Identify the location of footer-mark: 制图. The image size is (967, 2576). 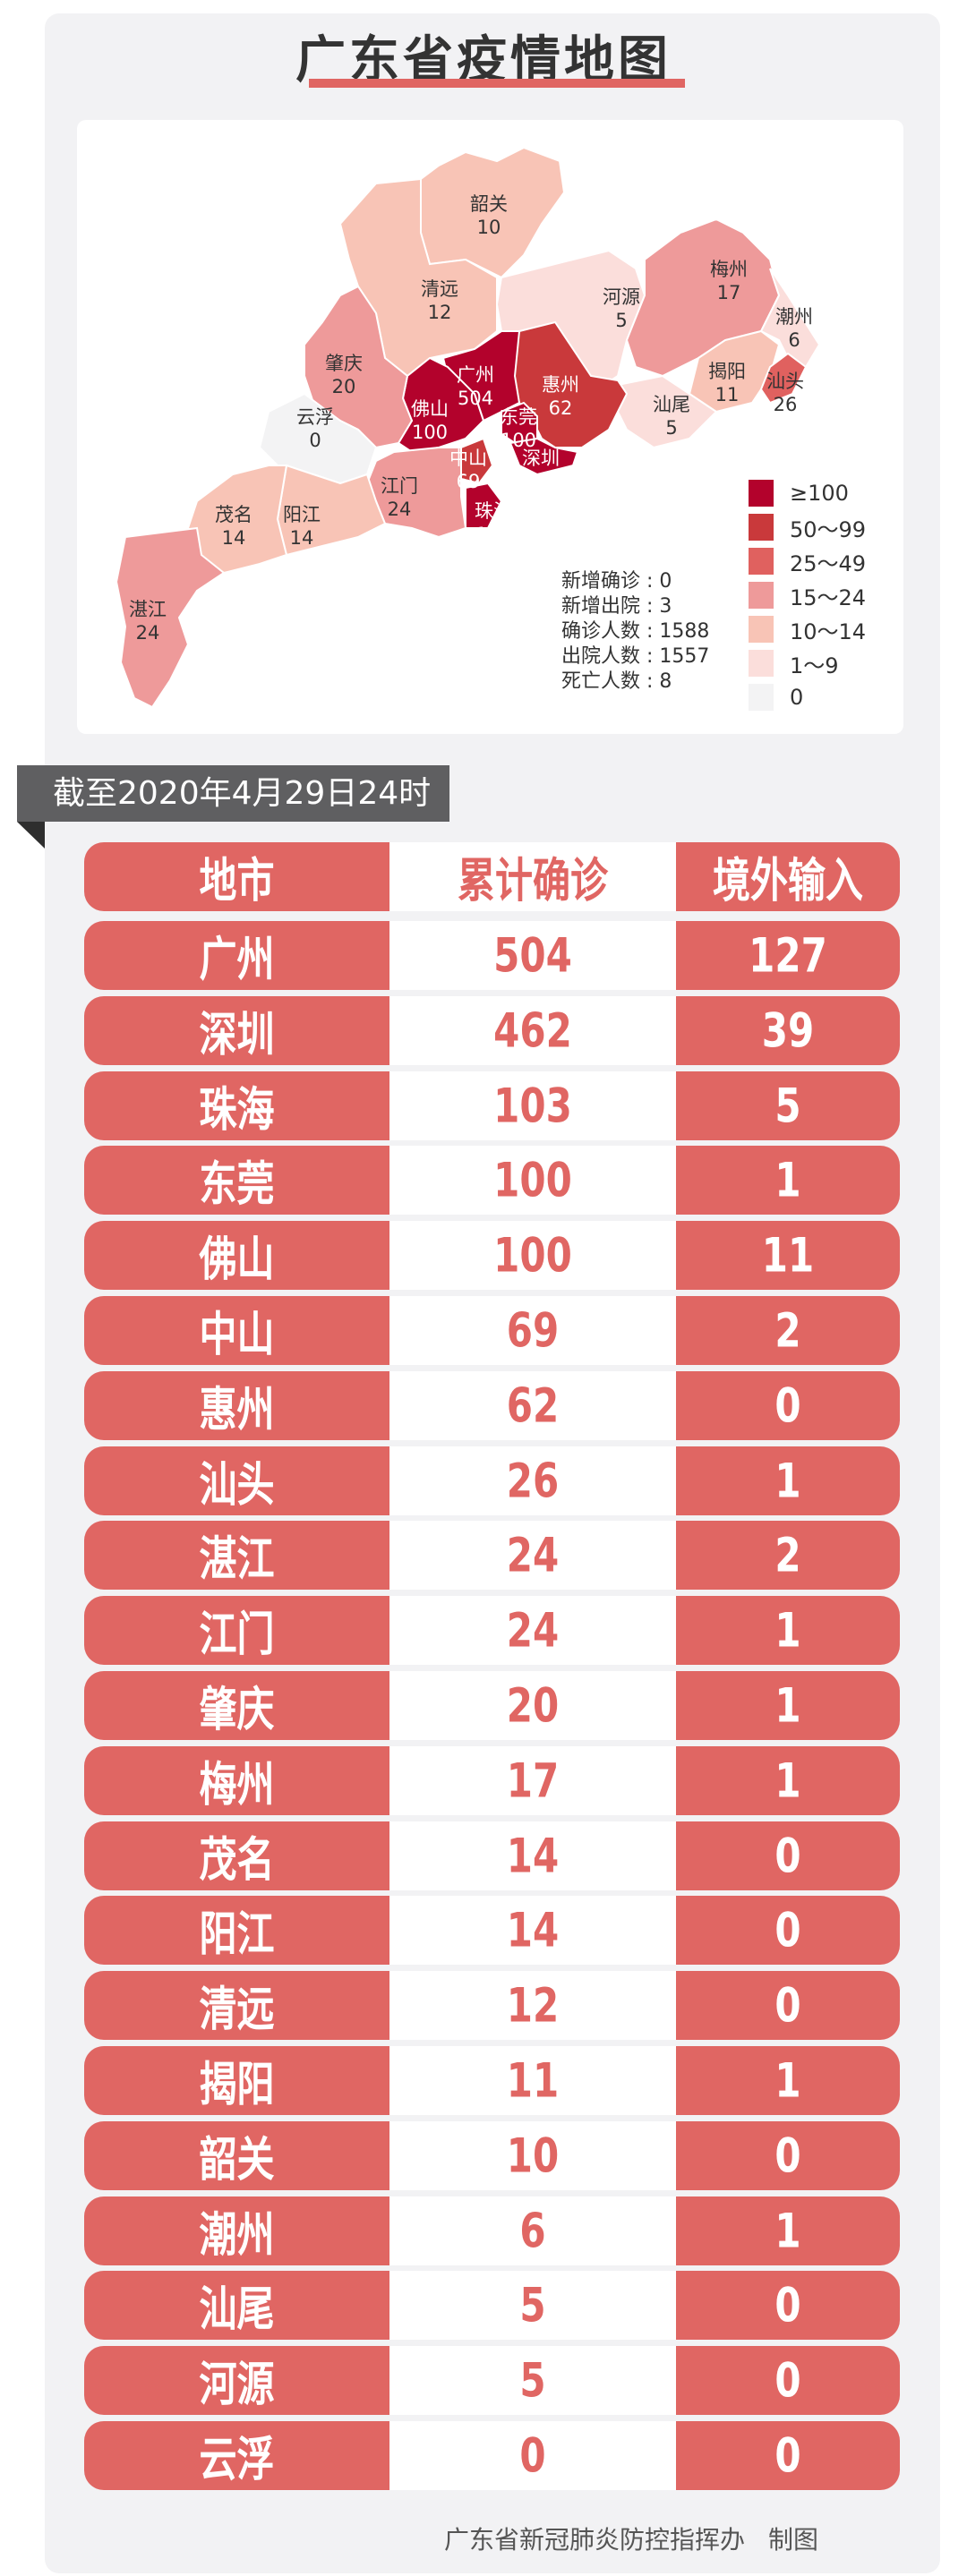
(793, 2540).